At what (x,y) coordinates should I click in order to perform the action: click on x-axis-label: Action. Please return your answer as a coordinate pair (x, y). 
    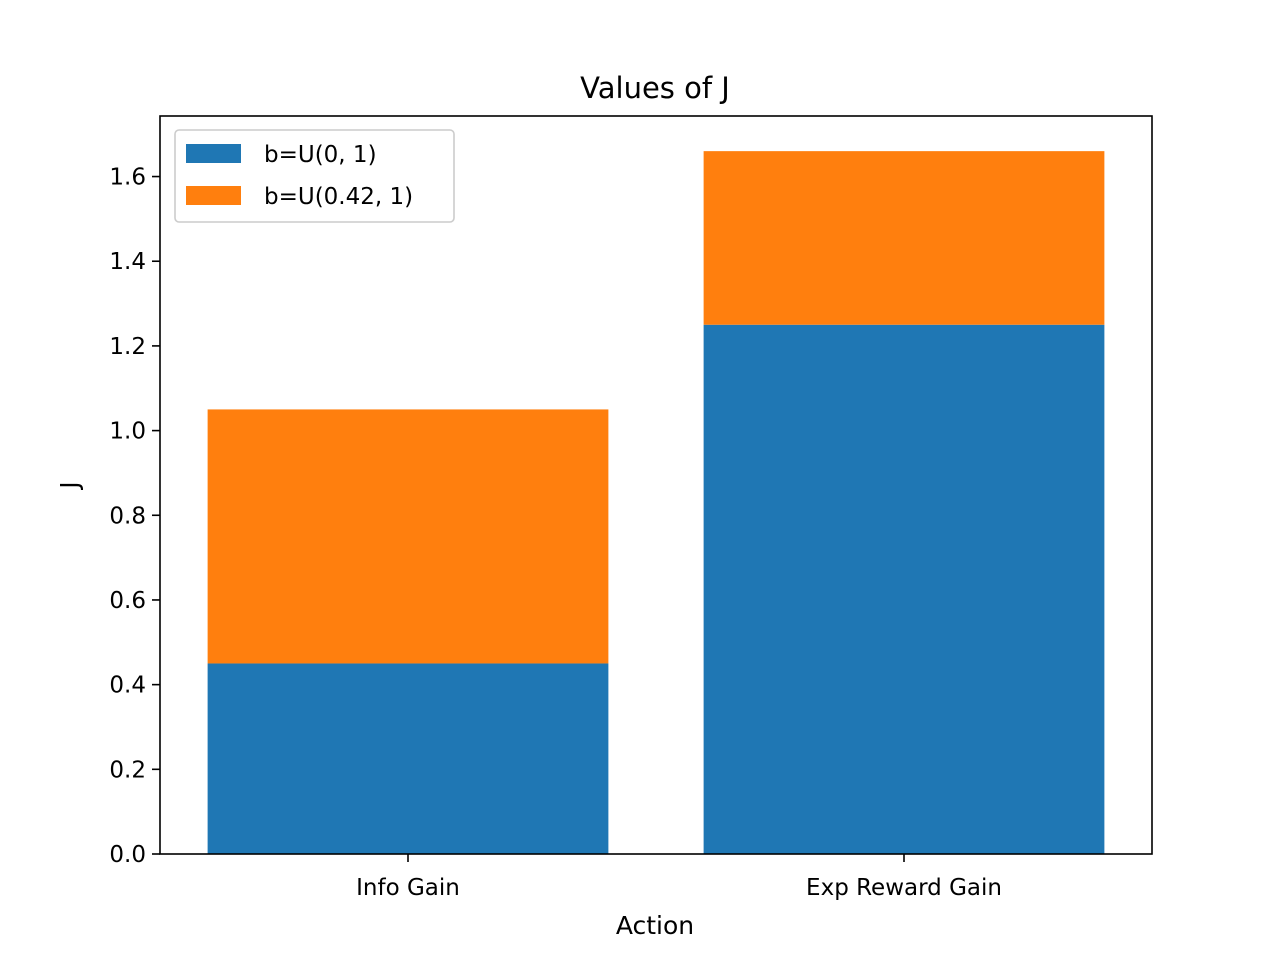
    Looking at the image, I should click on (655, 925).